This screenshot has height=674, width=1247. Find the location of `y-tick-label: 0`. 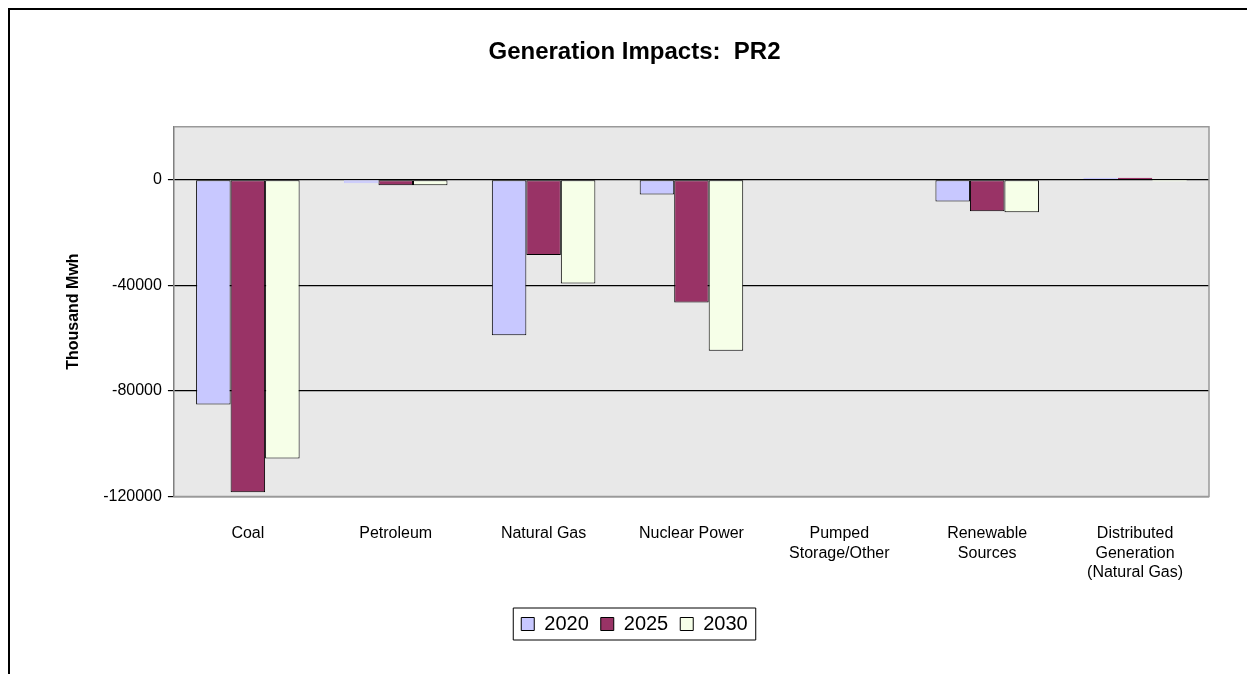

y-tick-label: 0 is located at coordinates (158, 179).